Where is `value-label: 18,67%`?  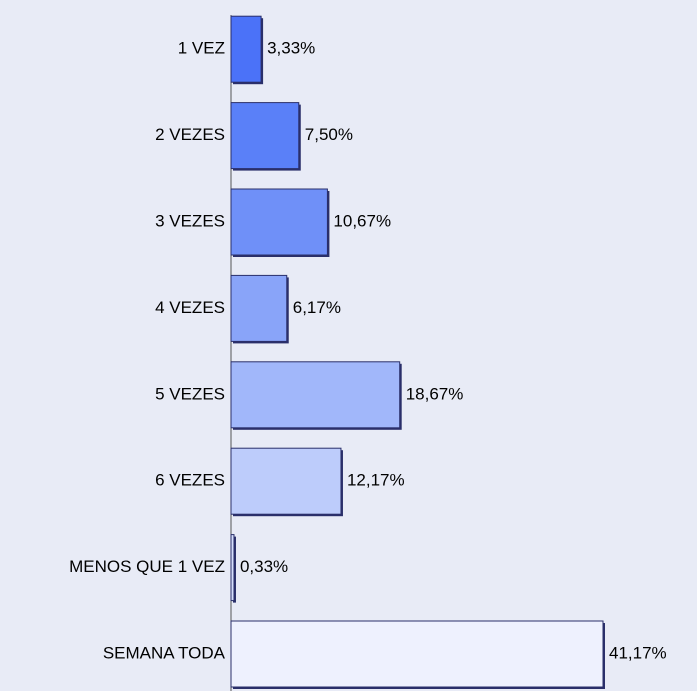
value-label: 18,67% is located at coordinates (435, 393).